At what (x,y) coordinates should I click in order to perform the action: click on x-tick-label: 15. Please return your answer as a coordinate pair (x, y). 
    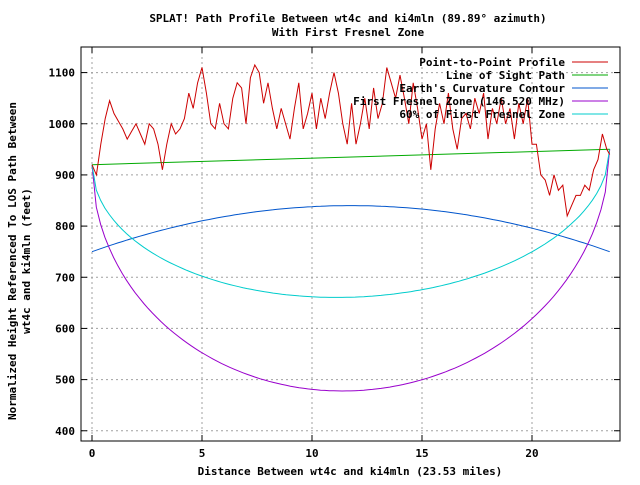
    Looking at the image, I should click on (421, 453).